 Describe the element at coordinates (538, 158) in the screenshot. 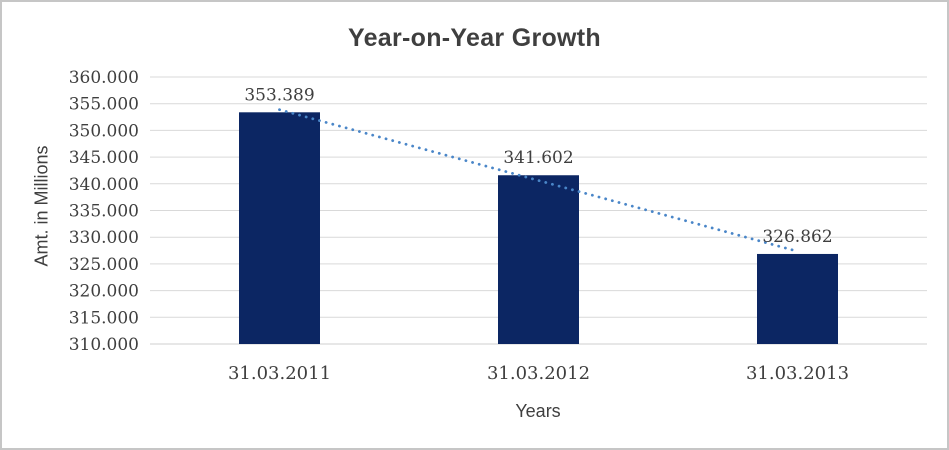

I see `data-label: 341.602` at that location.